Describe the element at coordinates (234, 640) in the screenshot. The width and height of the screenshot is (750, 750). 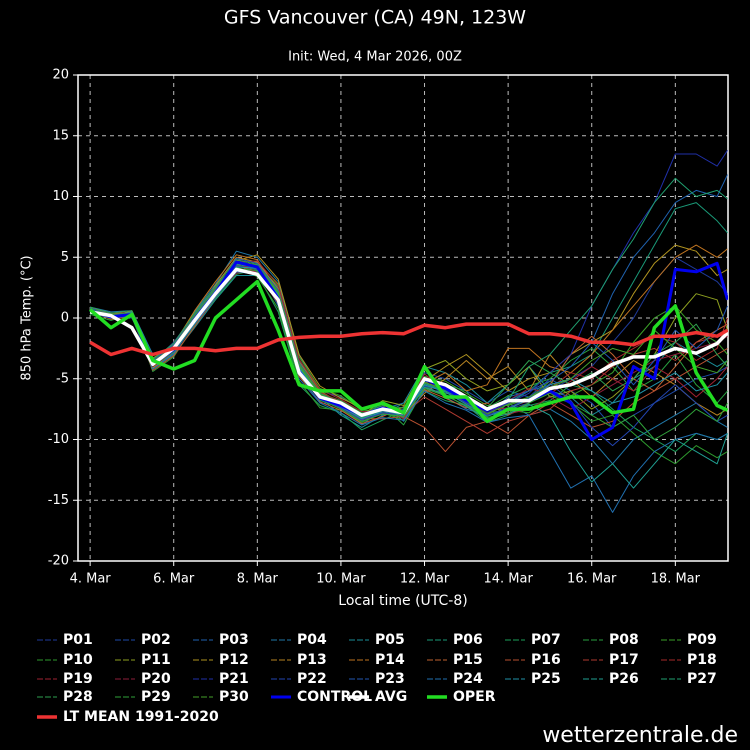
I see `legend-label: P03` at that location.